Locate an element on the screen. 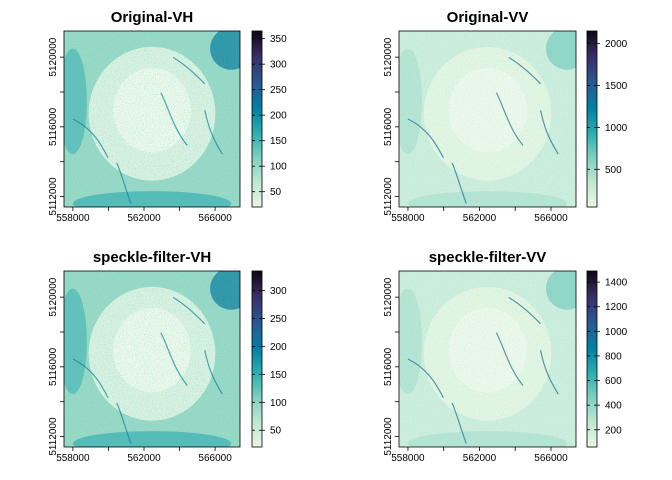 Image resolution: width=672 pixels, height=480 pixels. panel-title: Original-VV is located at coordinates (488, 17).